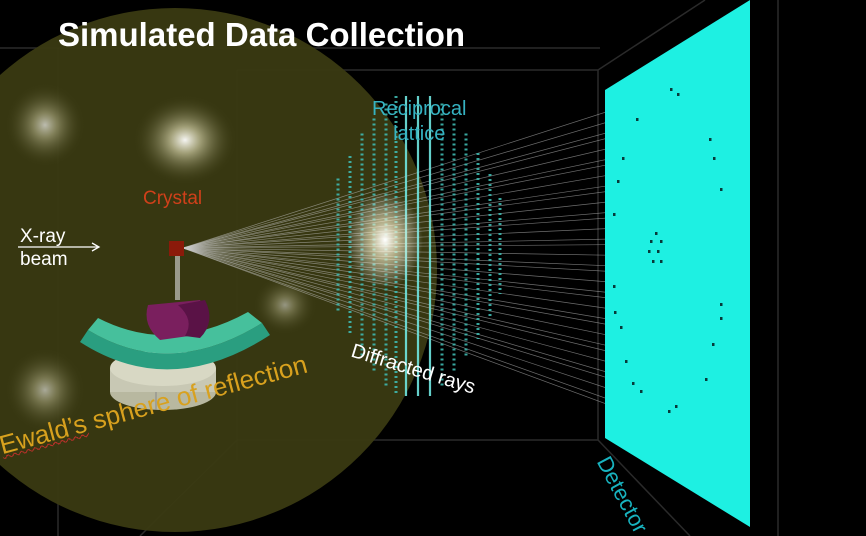  What do you see at coordinates (59, 247) in the screenshot?
I see `xray-beam-arrow` at bounding box center [59, 247].